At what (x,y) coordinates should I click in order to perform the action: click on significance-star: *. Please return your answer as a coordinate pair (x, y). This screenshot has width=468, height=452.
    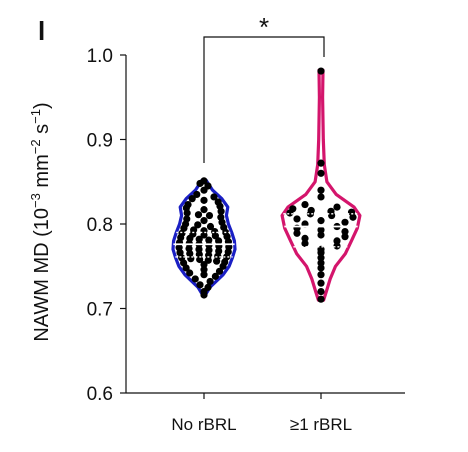
    Looking at the image, I should click on (264, 27).